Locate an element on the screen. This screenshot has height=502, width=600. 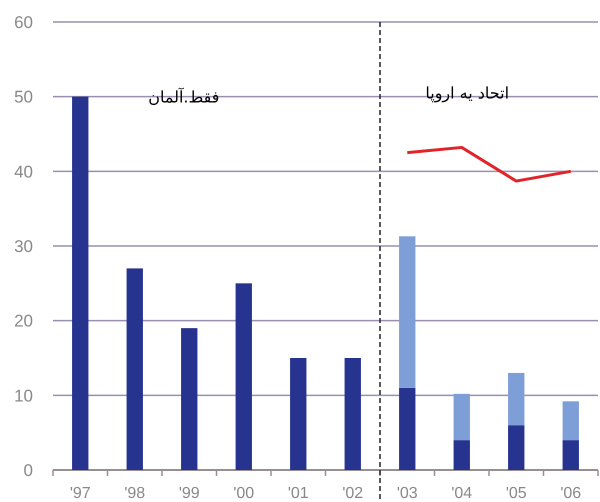
x-tick-label: '05 is located at coordinates (516, 493).